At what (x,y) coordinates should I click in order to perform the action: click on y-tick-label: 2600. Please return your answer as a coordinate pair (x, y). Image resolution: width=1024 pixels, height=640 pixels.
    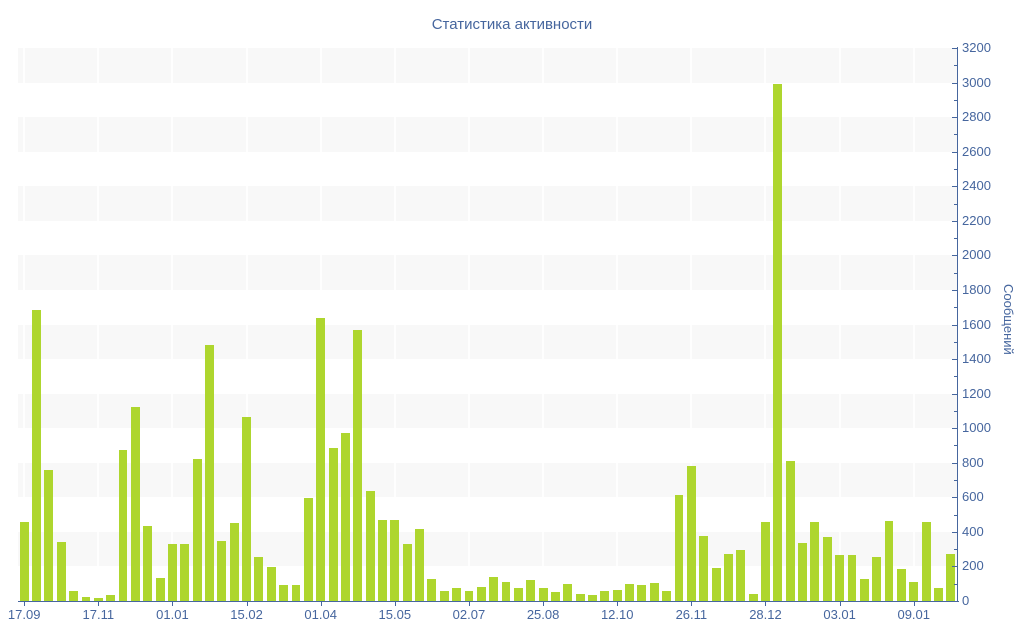
    Looking at the image, I should click on (976, 151).